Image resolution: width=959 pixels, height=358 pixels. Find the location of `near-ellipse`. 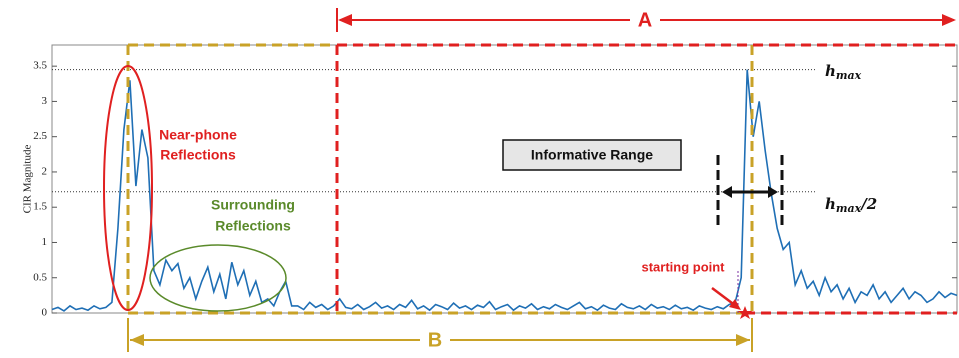

near-ellipse is located at coordinates (128, 188).